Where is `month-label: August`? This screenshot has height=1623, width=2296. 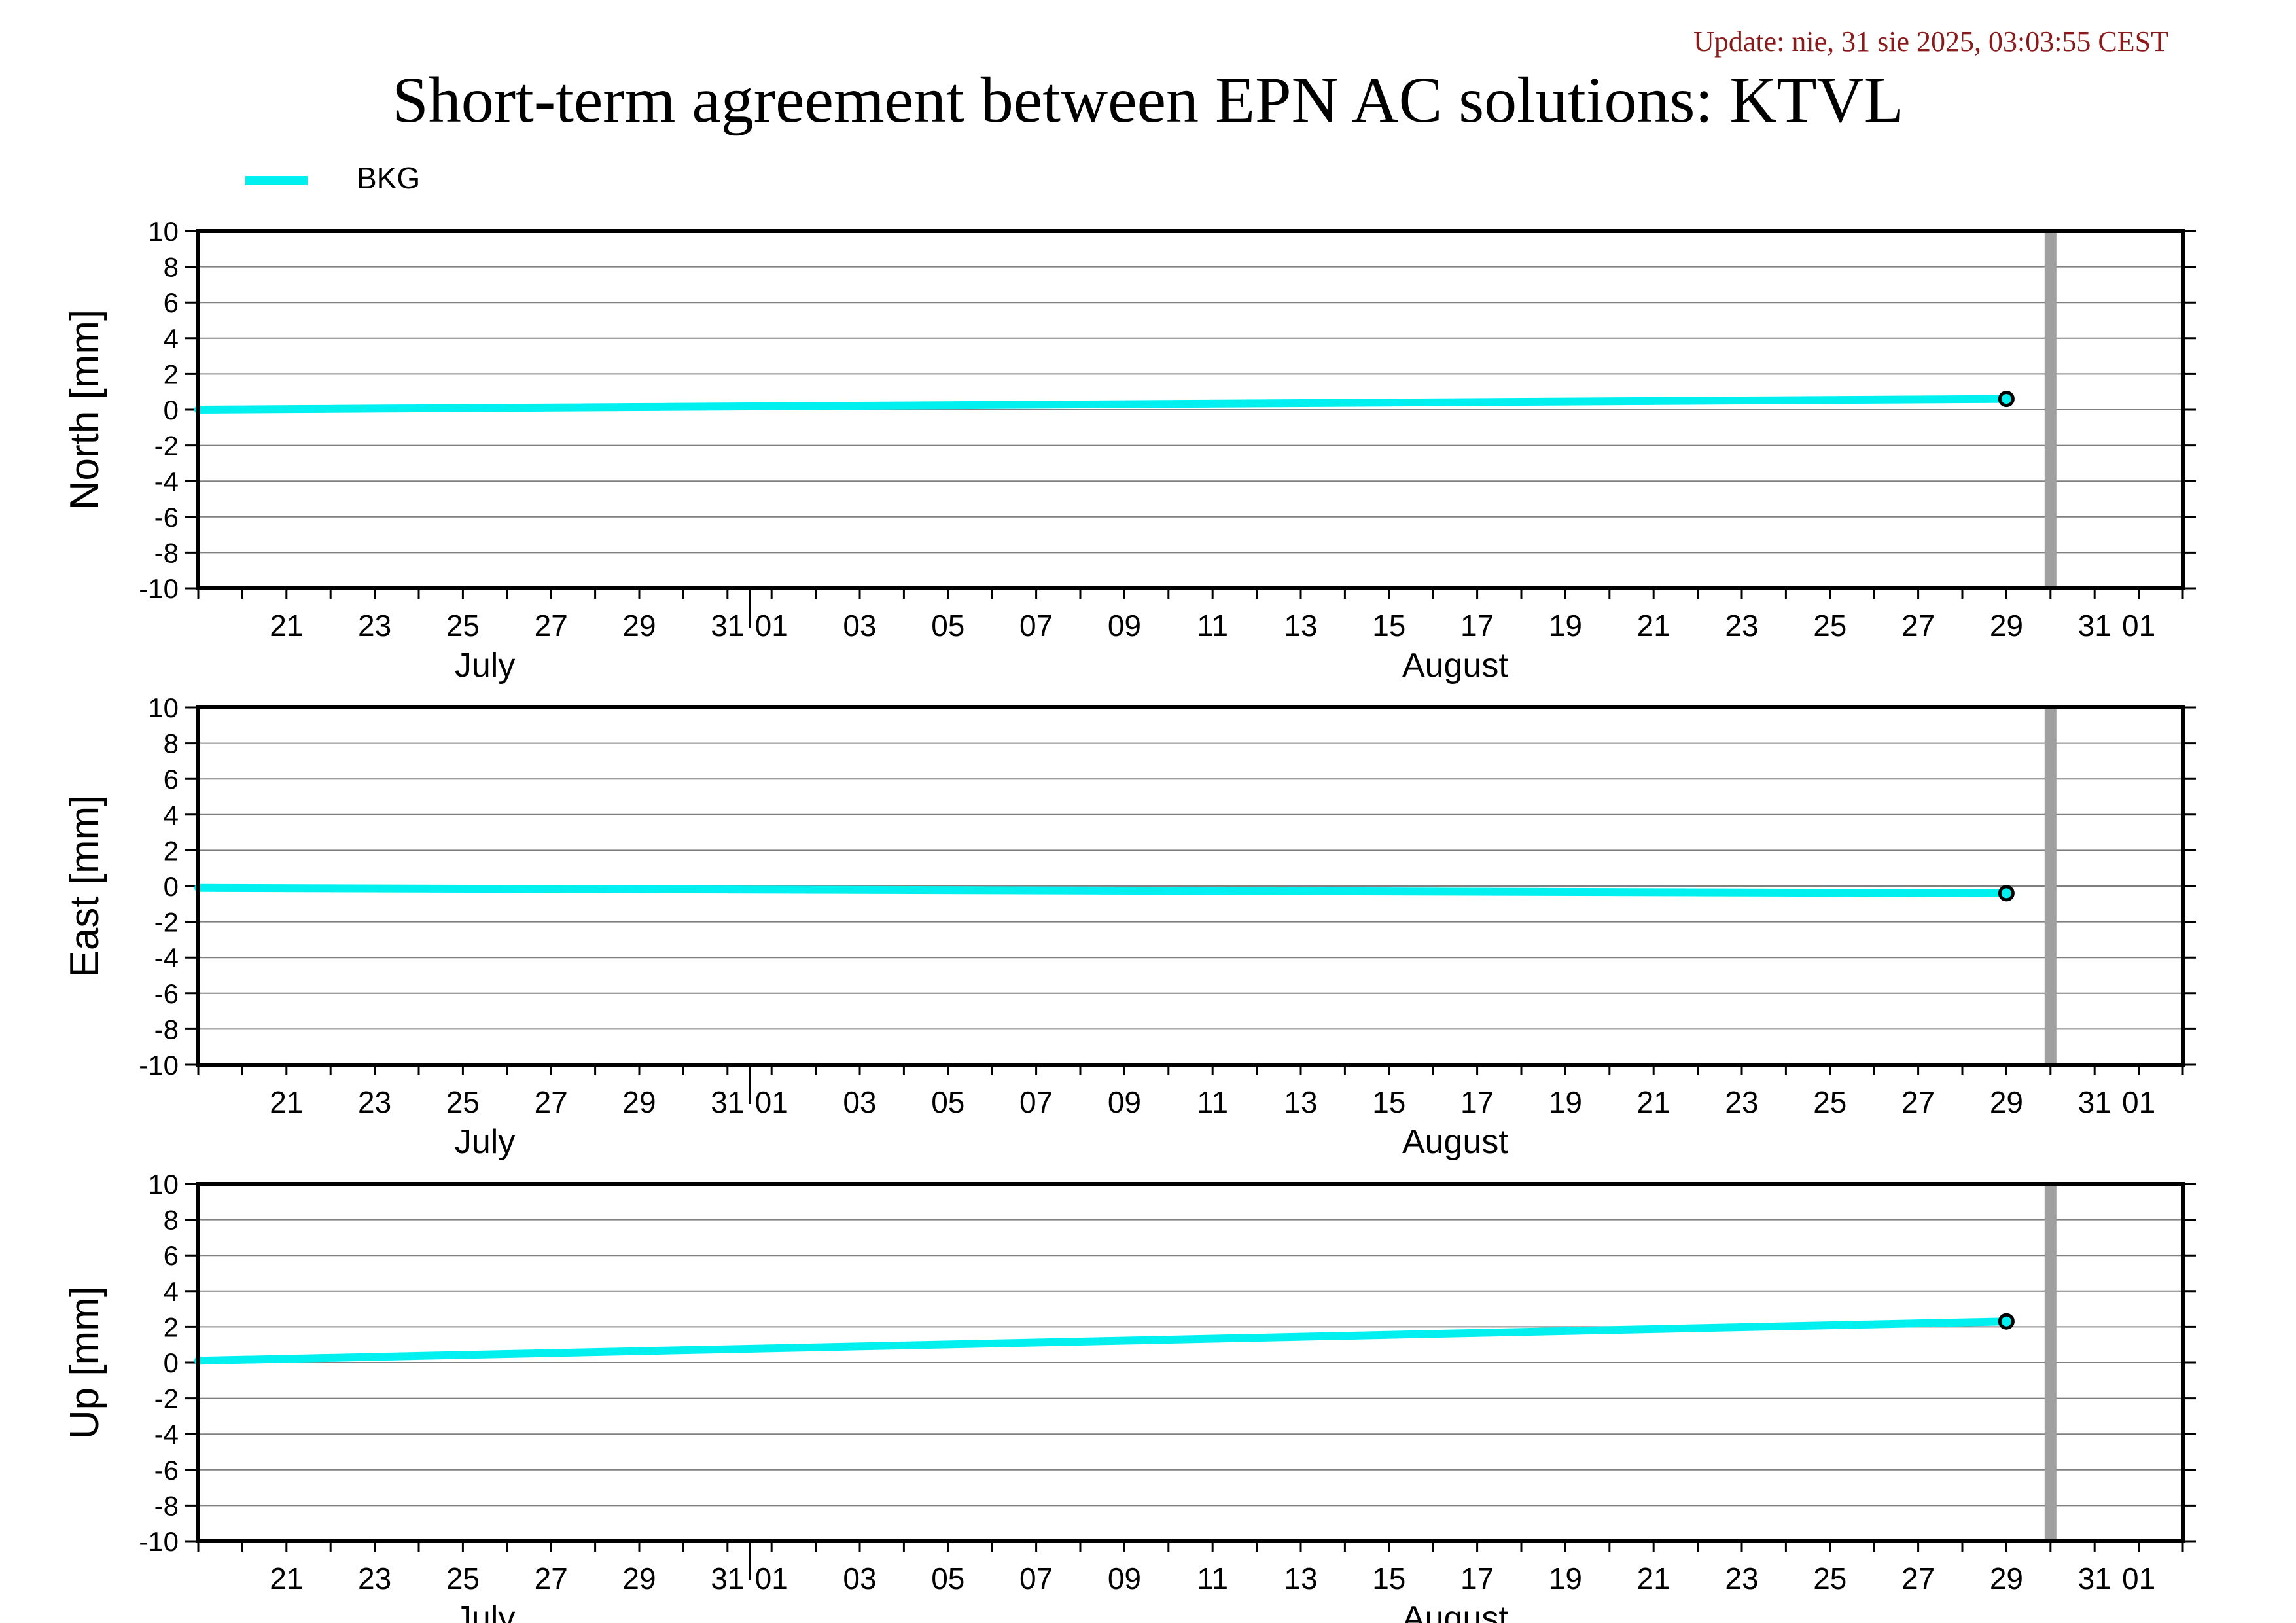
month-label: August is located at coordinates (1455, 666).